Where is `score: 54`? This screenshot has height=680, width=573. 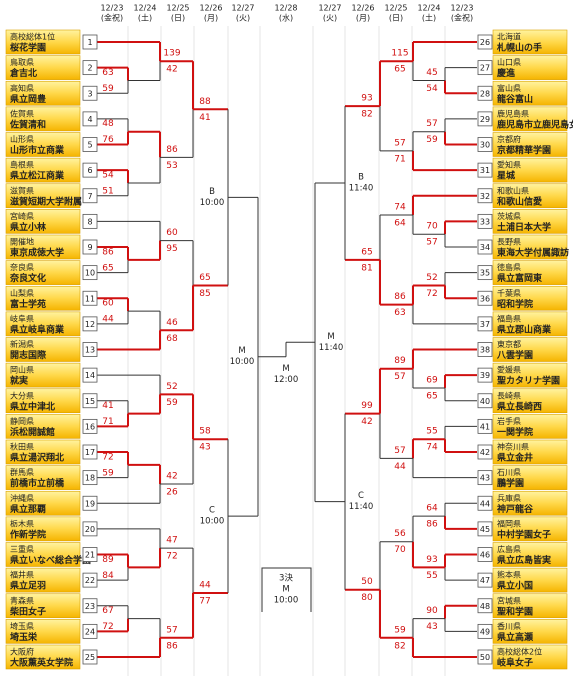 score: 54 is located at coordinates (432, 89).